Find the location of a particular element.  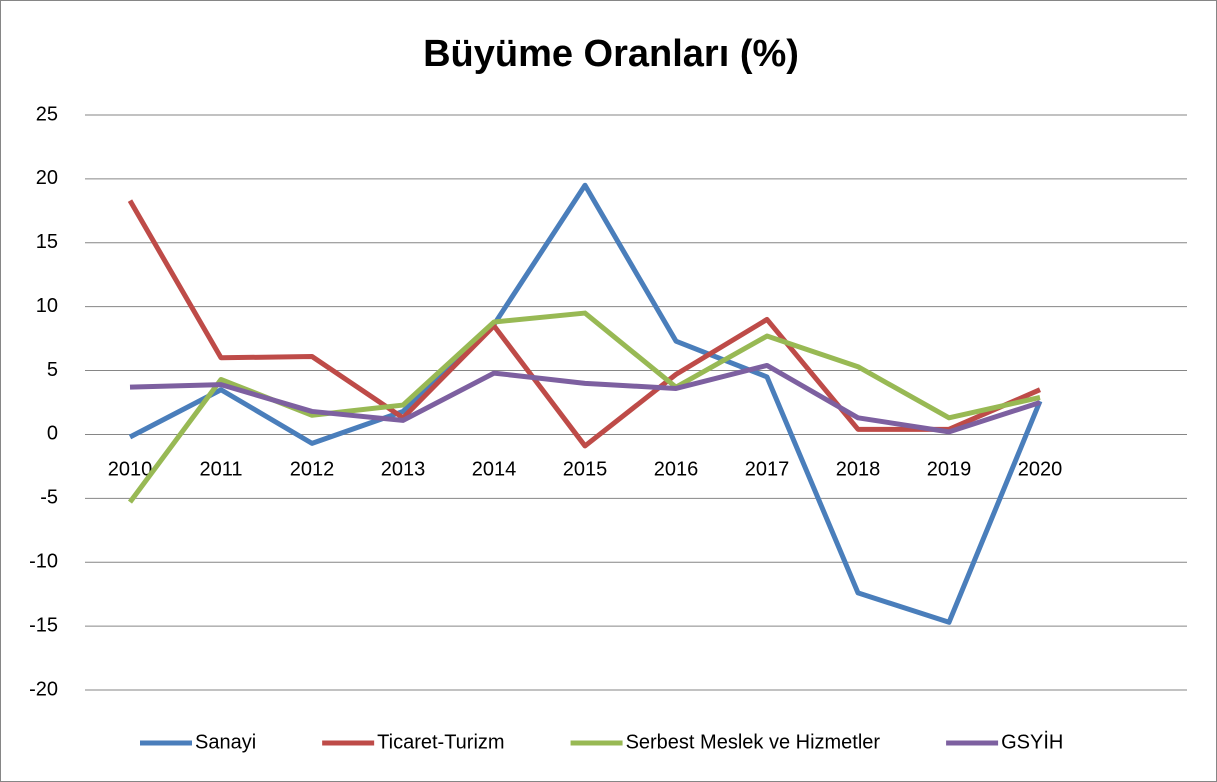

y-tick-label: 0 is located at coordinates (52, 434).